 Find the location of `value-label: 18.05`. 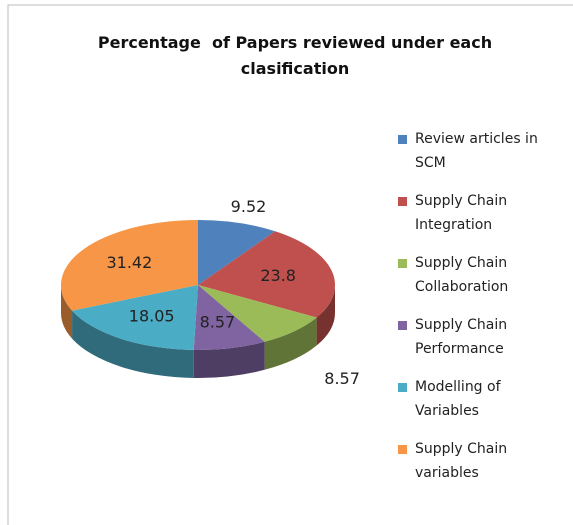

value-label: 18.05 is located at coordinates (152, 316).